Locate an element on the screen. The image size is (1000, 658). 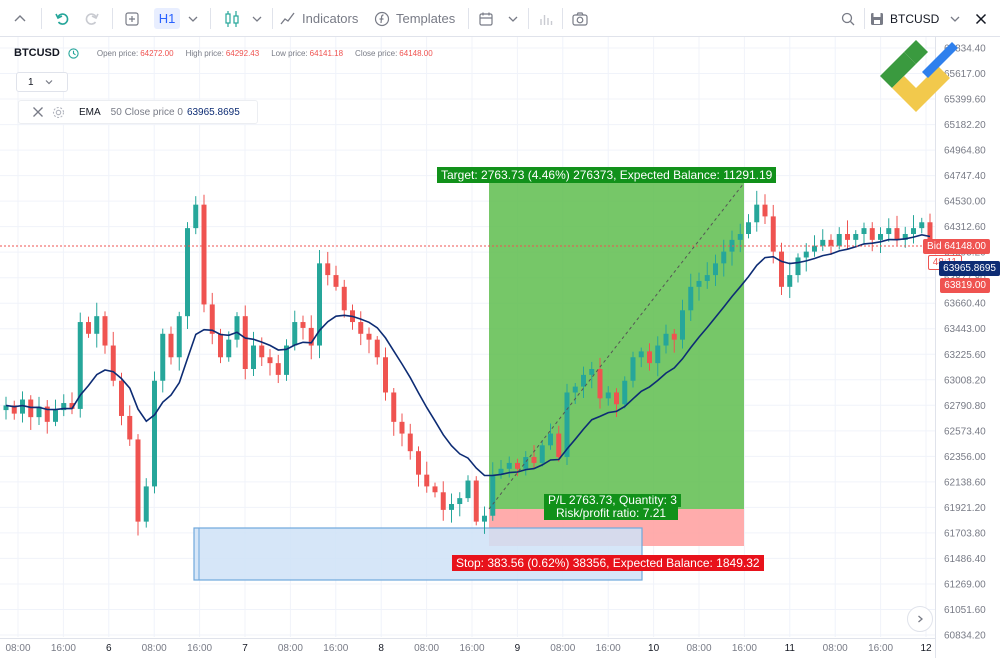
price-tick-label: 65182.20 is located at coordinates (965, 125).